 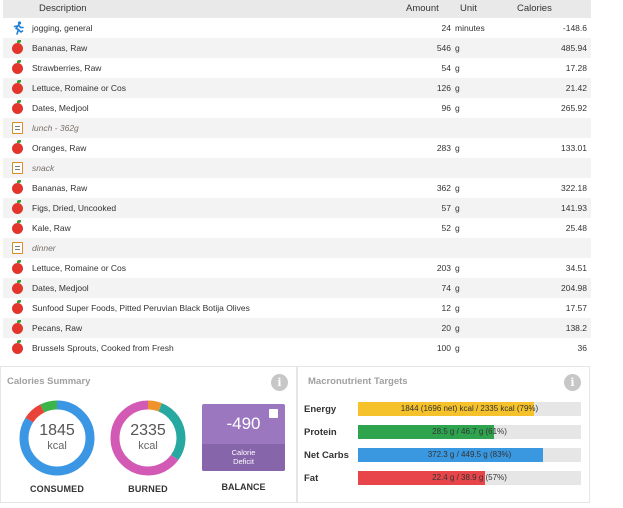 I want to click on food-unit: minutes, so click(x=470, y=28).